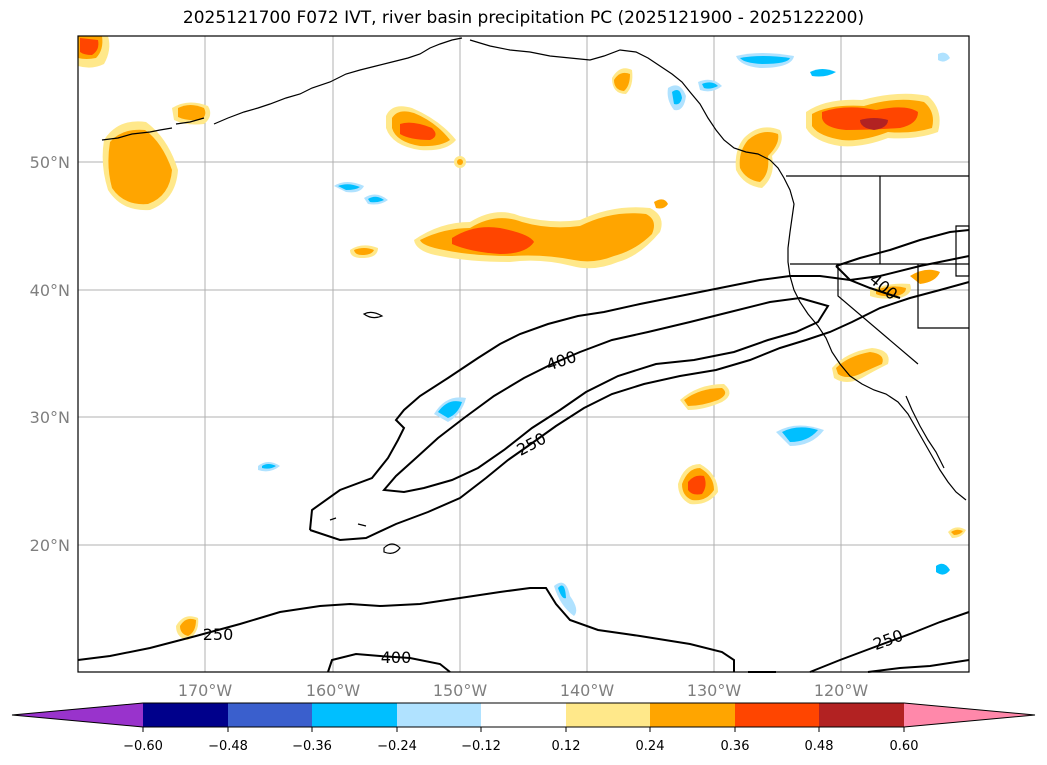 This screenshot has height=765, width=1047. I want to click on lon-label: 140°W, so click(587, 690).